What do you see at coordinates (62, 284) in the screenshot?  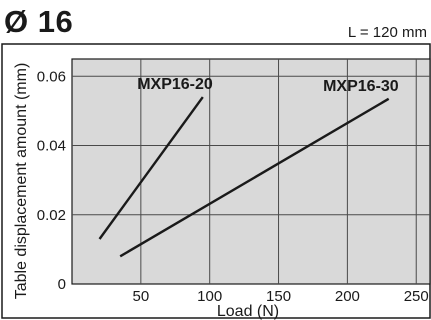 I see `y-tick-label: 0` at bounding box center [62, 284].